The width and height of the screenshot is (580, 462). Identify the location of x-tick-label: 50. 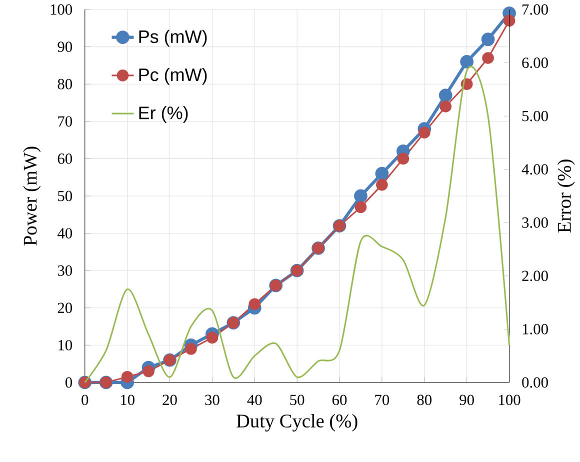
(297, 400).